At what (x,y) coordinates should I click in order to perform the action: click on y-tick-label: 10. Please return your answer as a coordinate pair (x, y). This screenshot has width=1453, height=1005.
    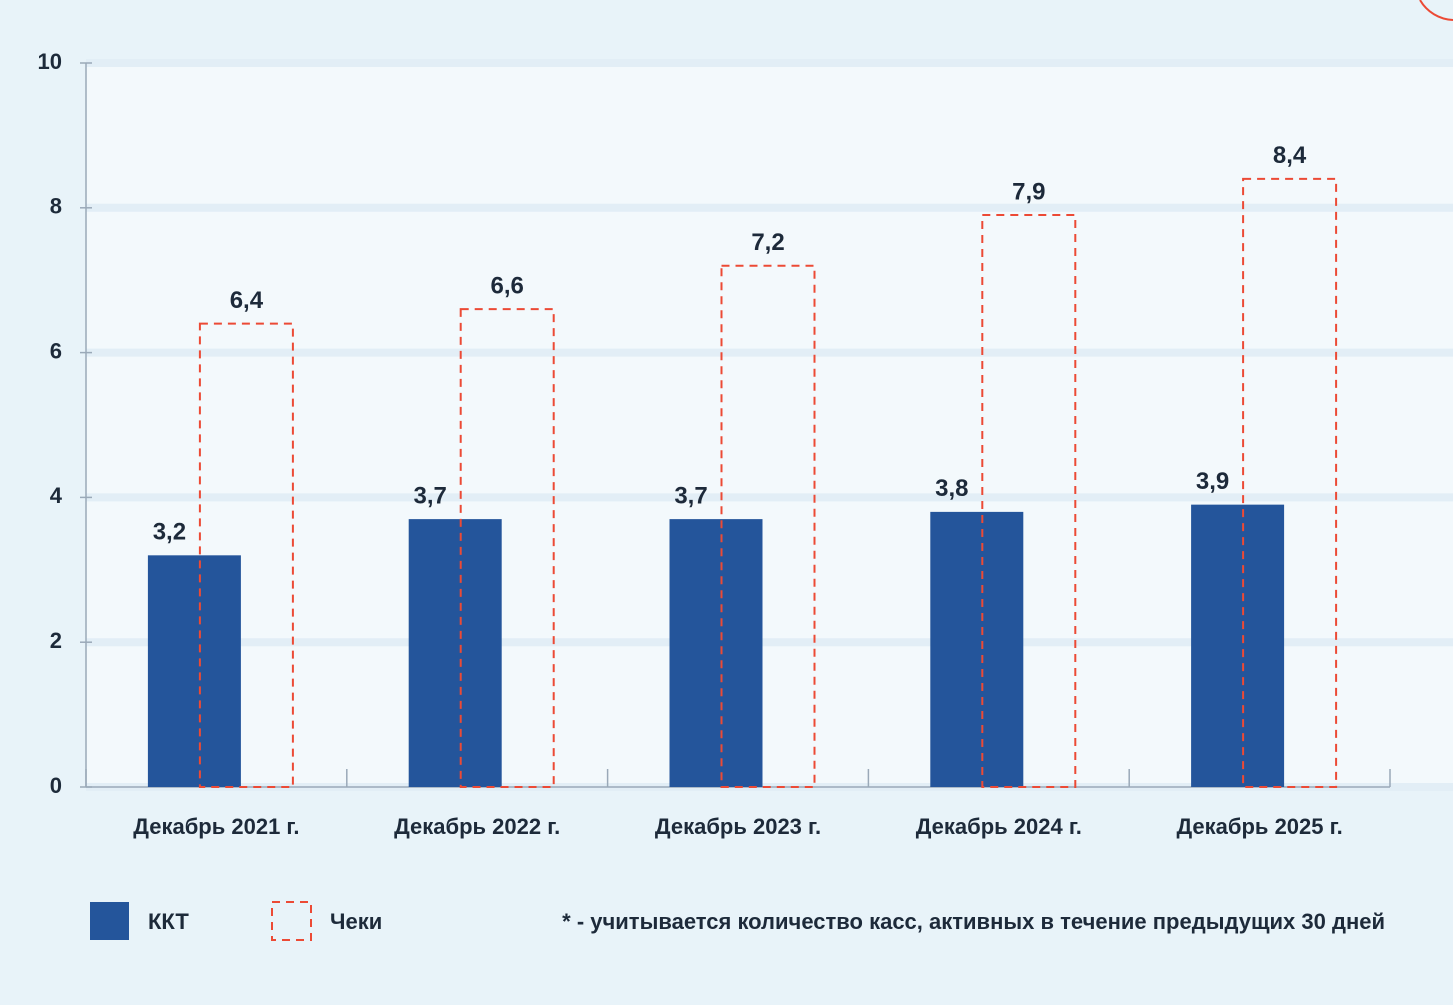
    Looking at the image, I should click on (50, 61).